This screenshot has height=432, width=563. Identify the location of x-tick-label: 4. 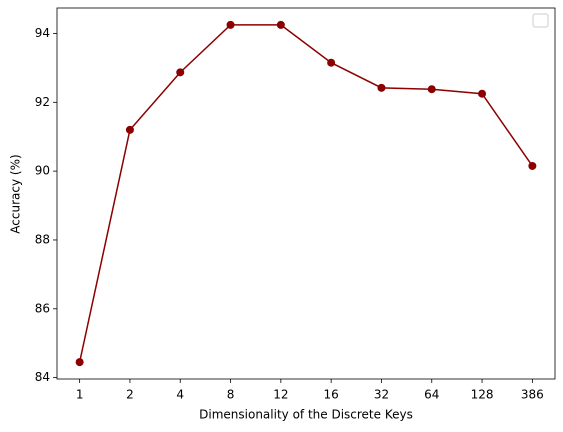
(180, 395).